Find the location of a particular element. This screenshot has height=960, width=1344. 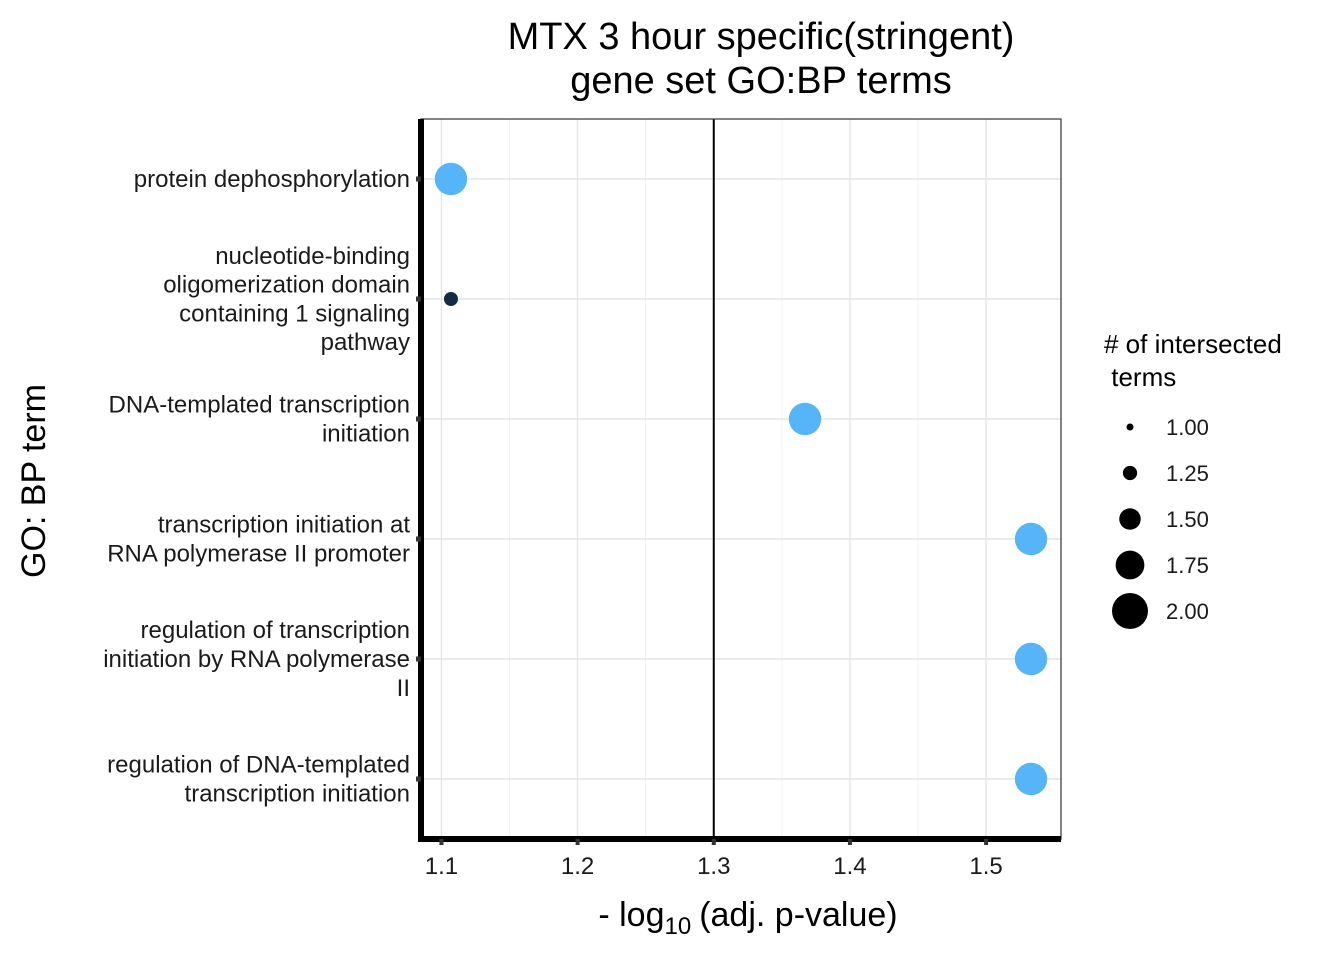

chart-title-line: MTX 3 hour specific(stringent) is located at coordinates (761, 37).